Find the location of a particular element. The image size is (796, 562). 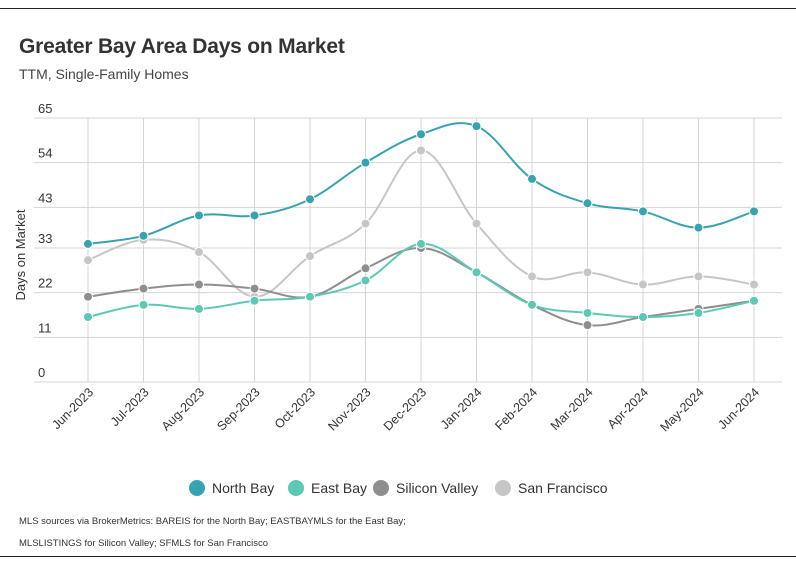

x-tick-label: Feb-2024 is located at coordinates (516, 409).